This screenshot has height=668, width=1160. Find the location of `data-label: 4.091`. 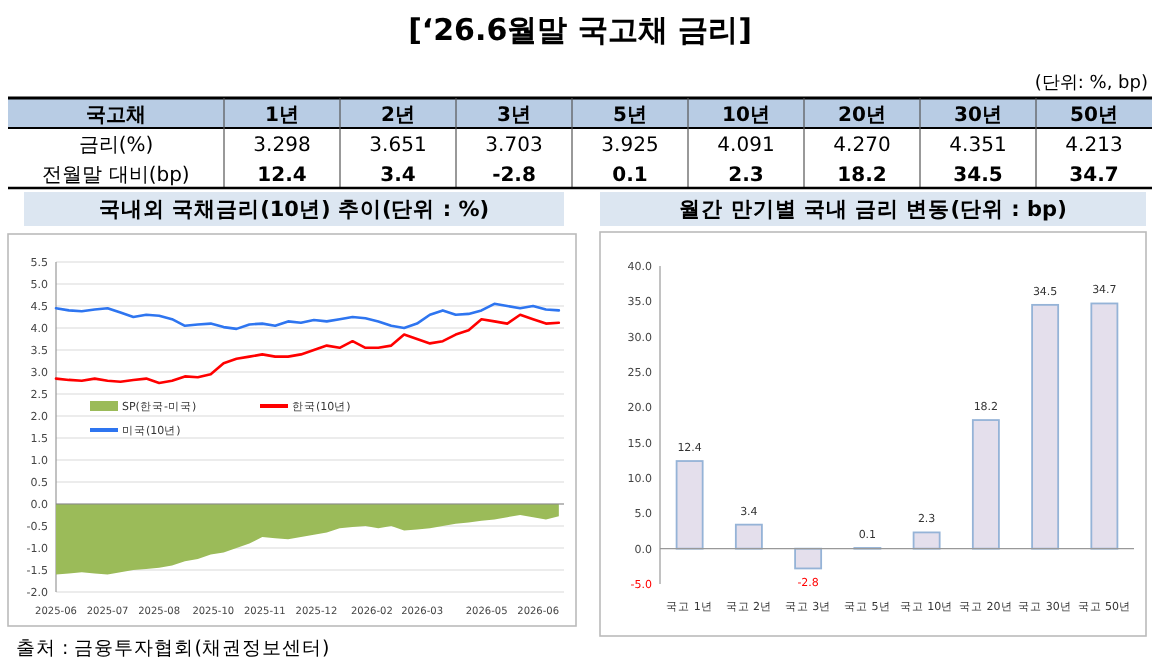

data-label: 4.091 is located at coordinates (746, 145).